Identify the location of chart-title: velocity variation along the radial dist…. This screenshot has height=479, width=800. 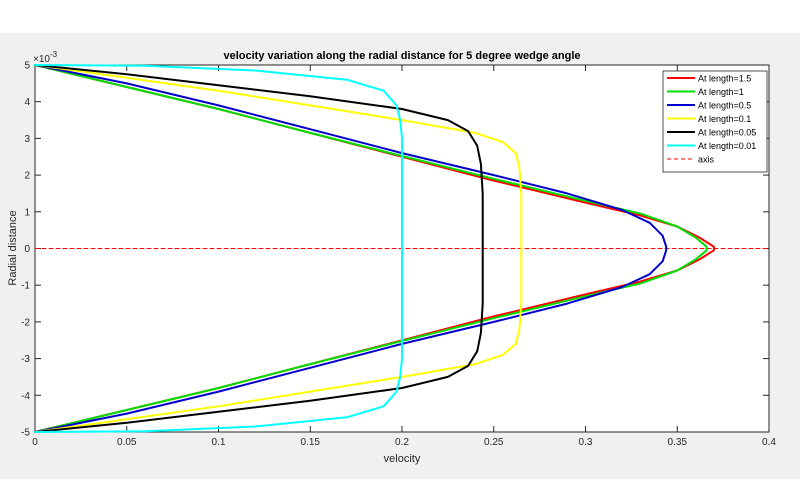
(402, 56).